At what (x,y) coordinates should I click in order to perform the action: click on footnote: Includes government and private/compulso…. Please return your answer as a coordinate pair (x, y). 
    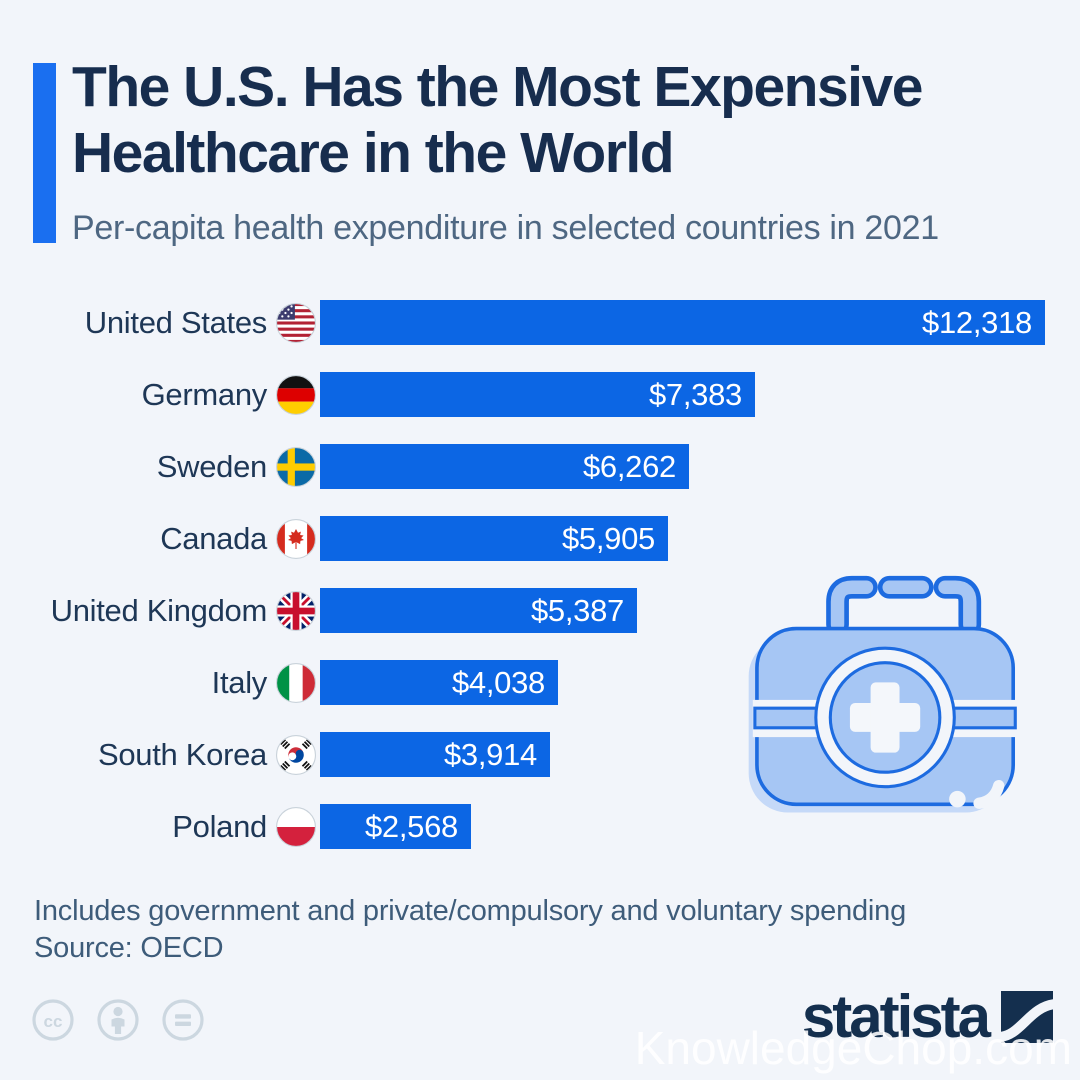
    Looking at the image, I should click on (470, 911).